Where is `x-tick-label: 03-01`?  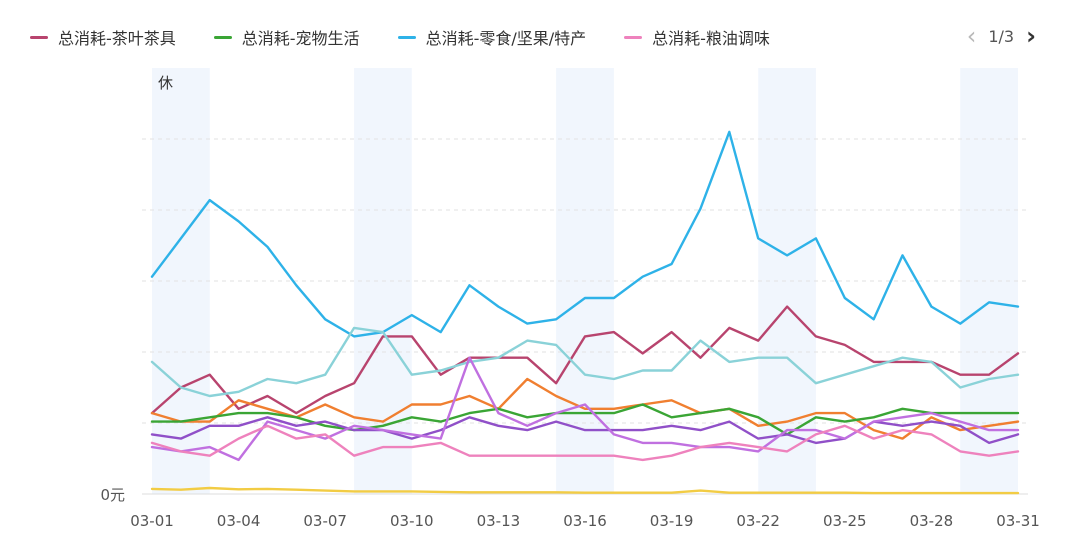 x-tick-label: 03-01 is located at coordinates (152, 521).